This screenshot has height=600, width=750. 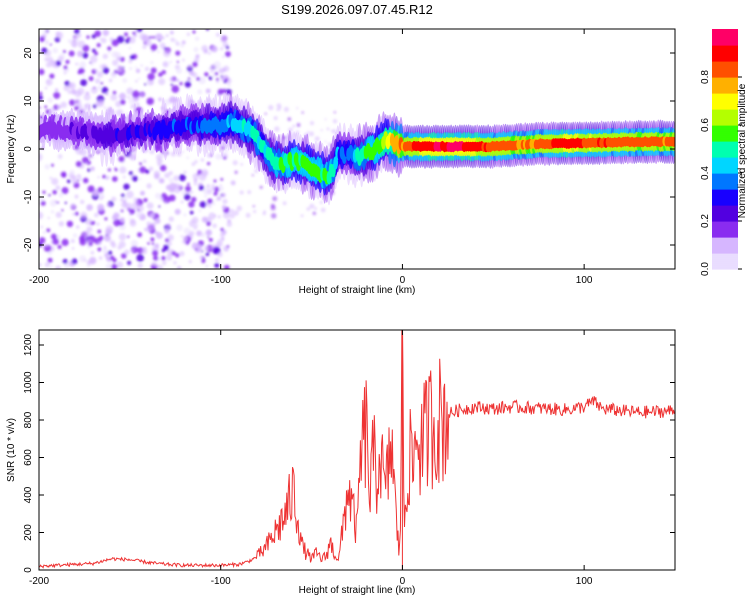 What do you see at coordinates (705, 77) in the screenshot?
I see `colorbar-tick-label: 0.8` at bounding box center [705, 77].